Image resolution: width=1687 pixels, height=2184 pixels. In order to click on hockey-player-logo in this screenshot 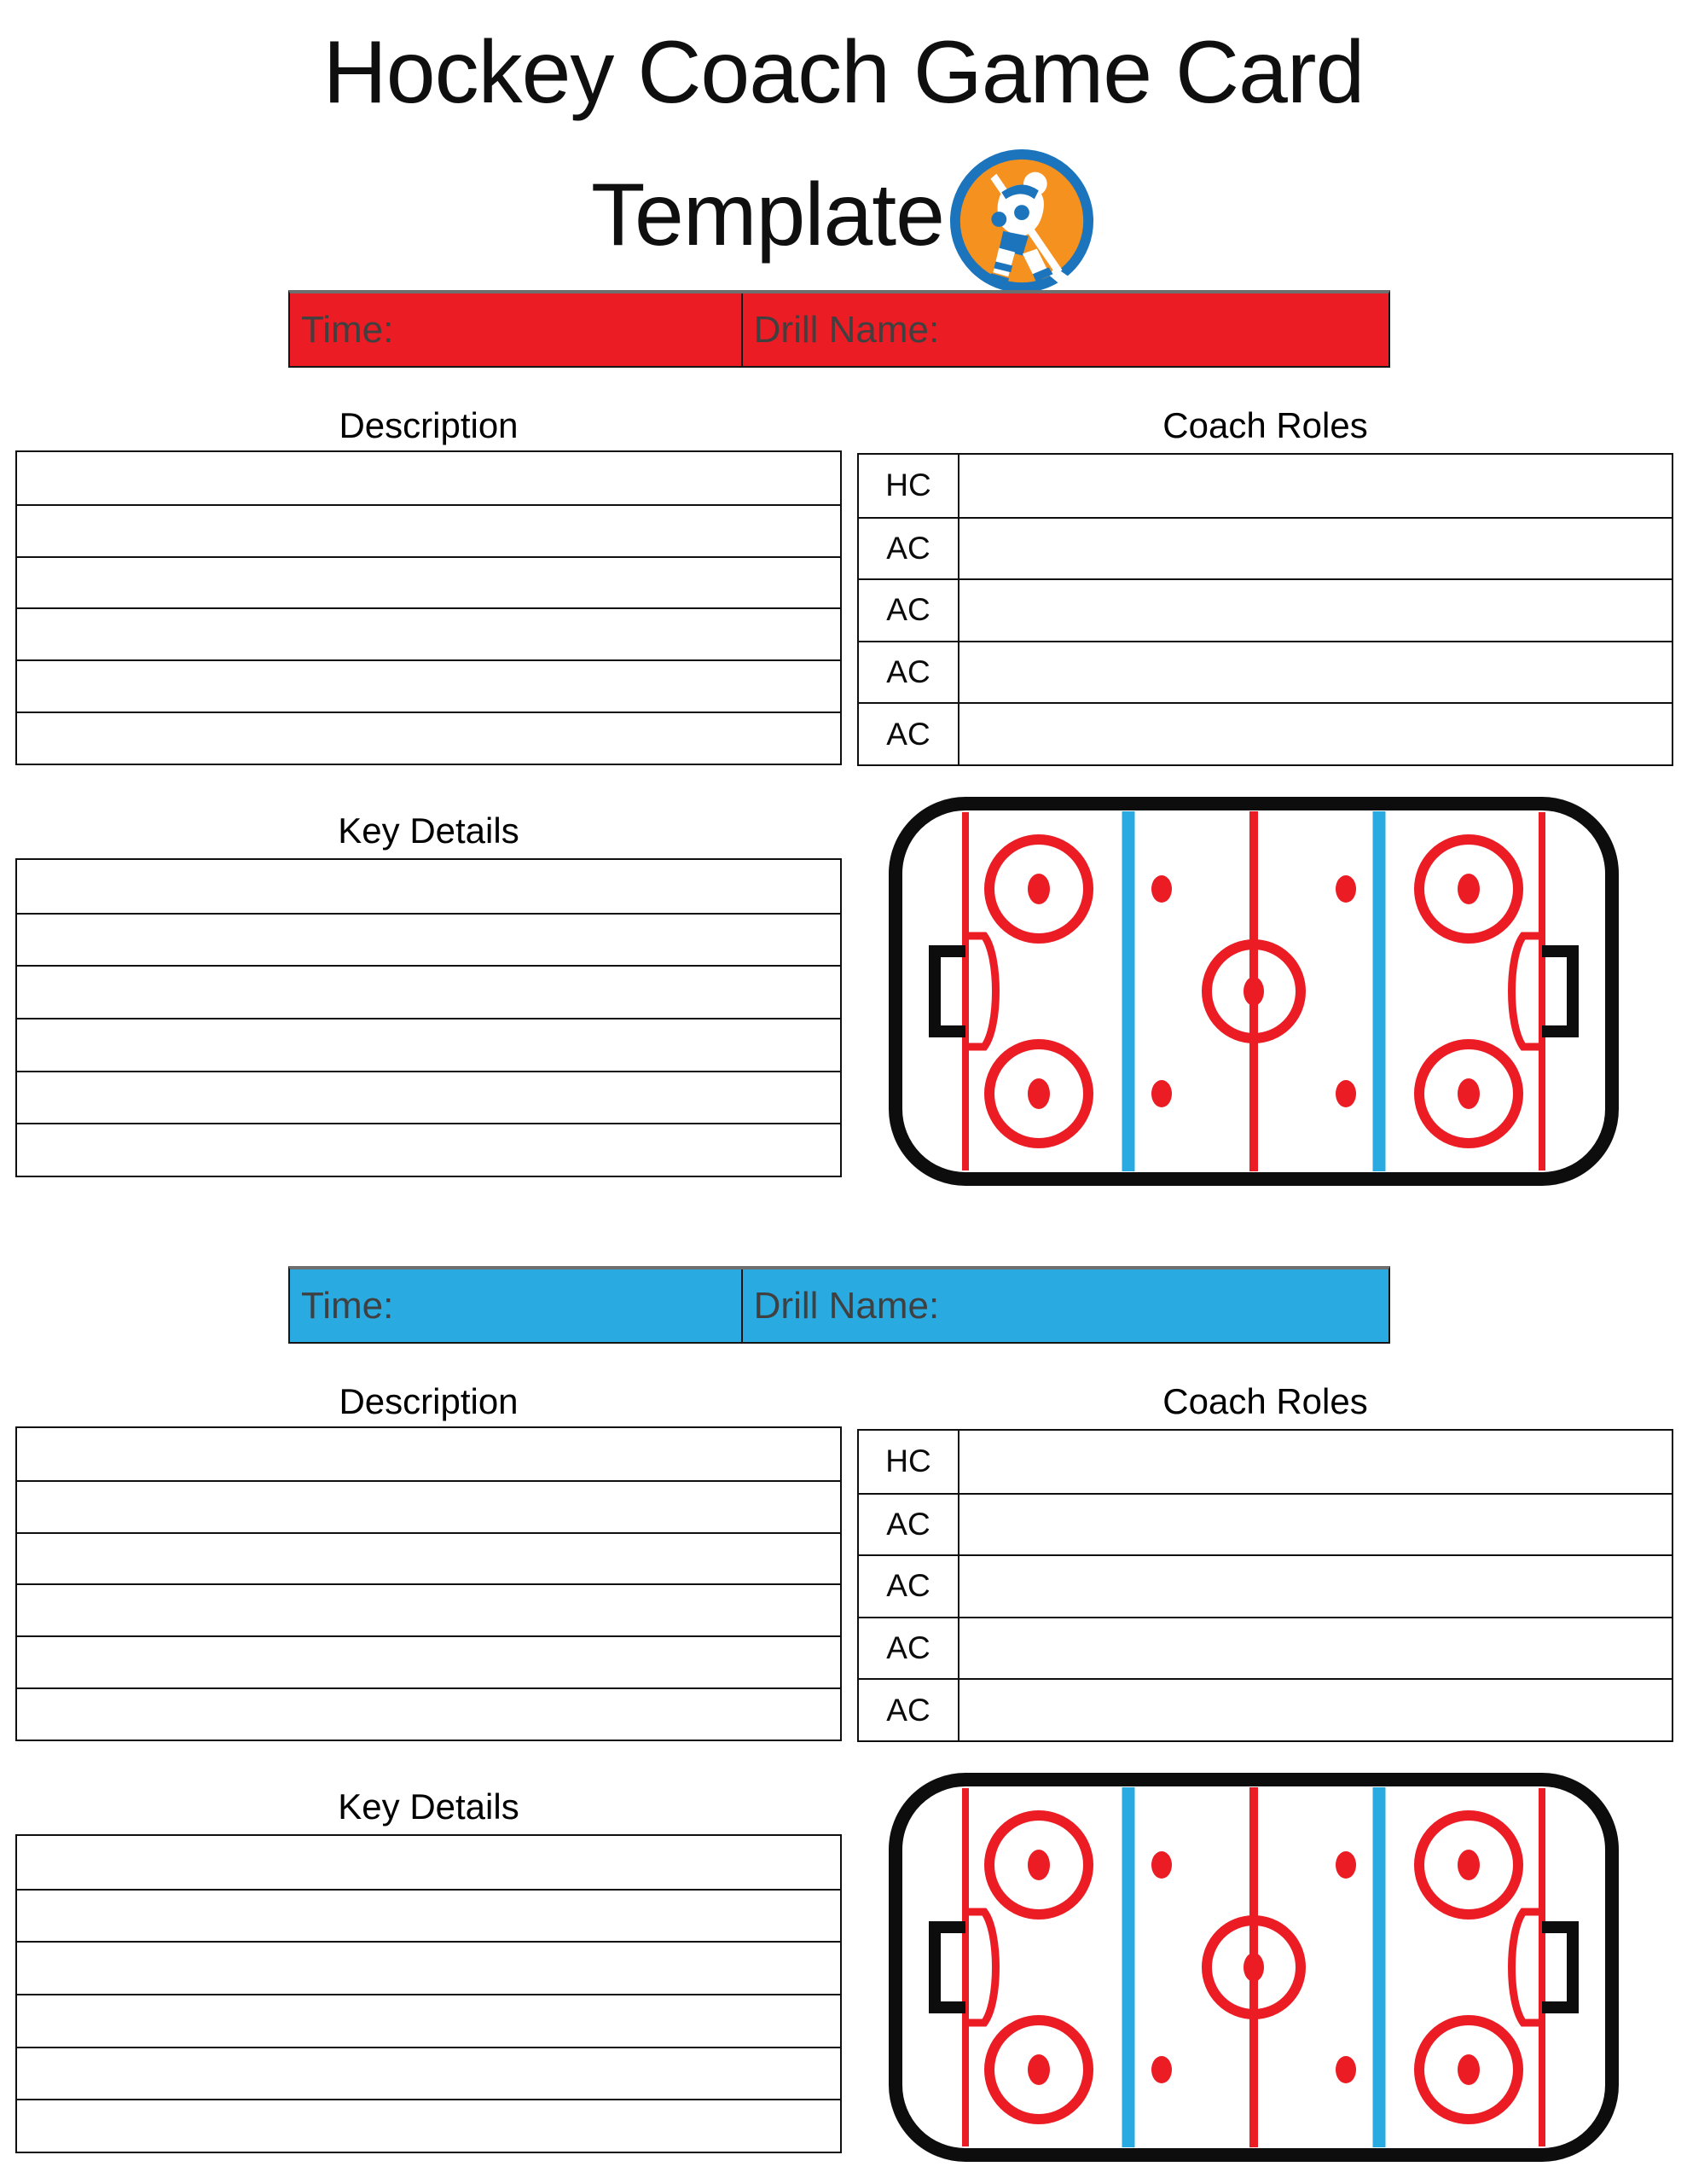, I will do `click(1021, 220)`.